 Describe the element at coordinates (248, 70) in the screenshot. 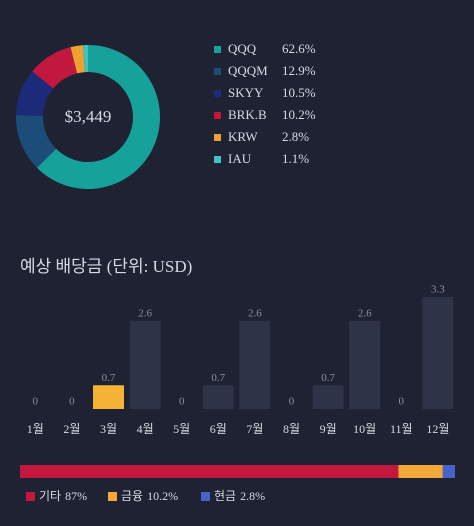

I see `legend-label: QQQM` at that location.